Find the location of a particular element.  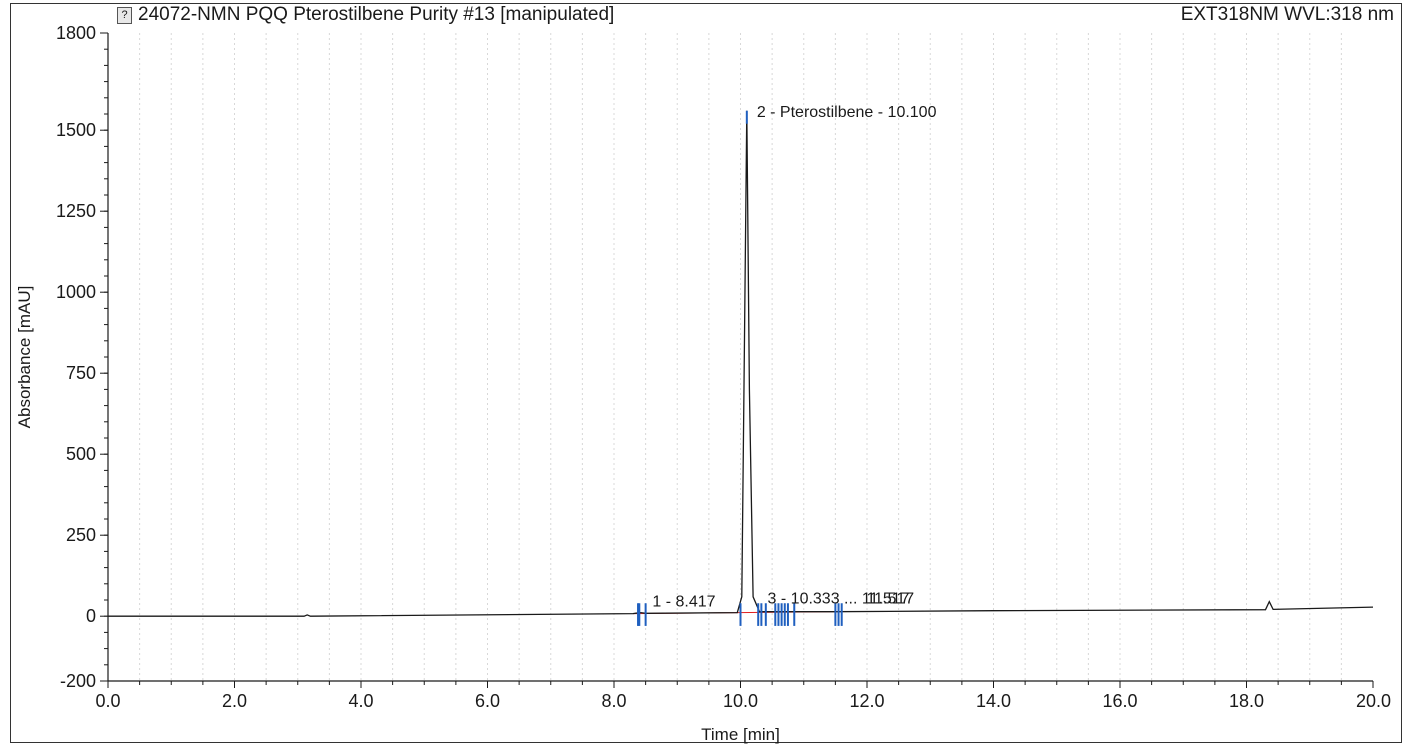

y-tick-label: 750 is located at coordinates (81, 373).